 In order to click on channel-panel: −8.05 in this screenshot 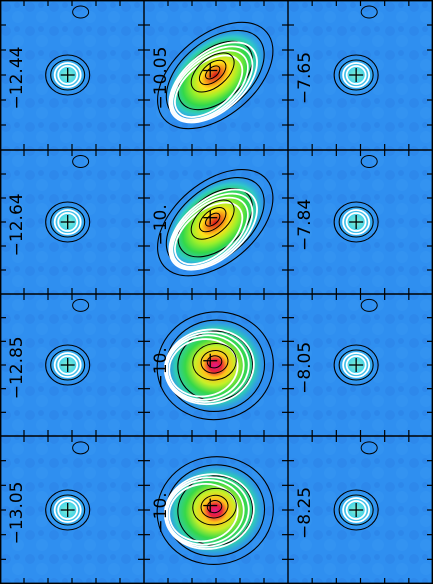, I will do `click(360, 365)`.